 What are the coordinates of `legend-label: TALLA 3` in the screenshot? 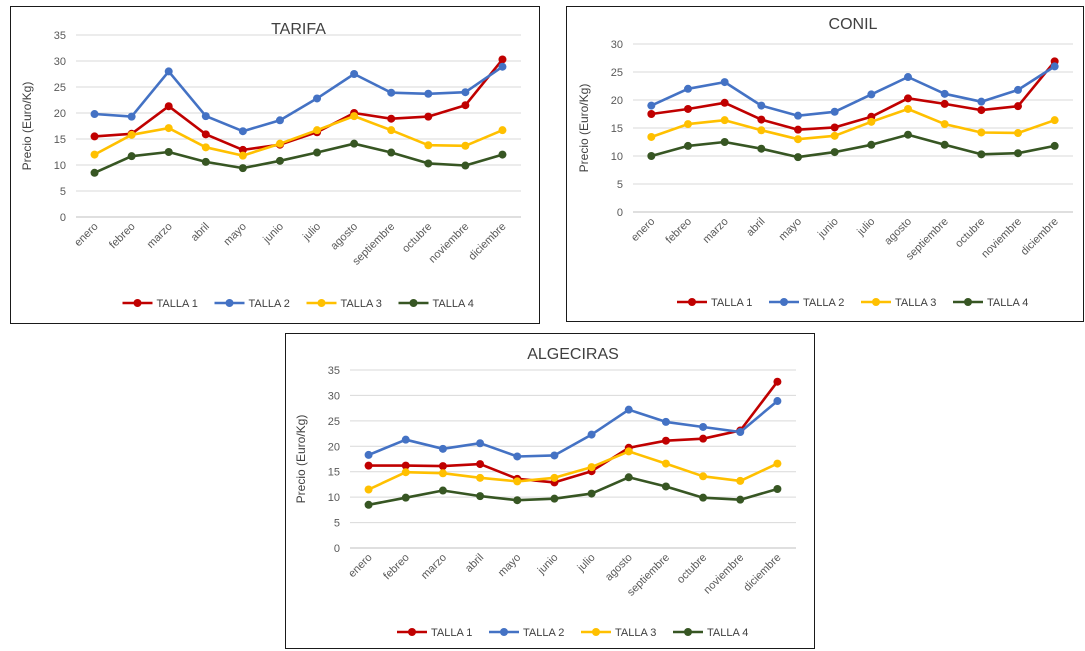 It's located at (635, 633).